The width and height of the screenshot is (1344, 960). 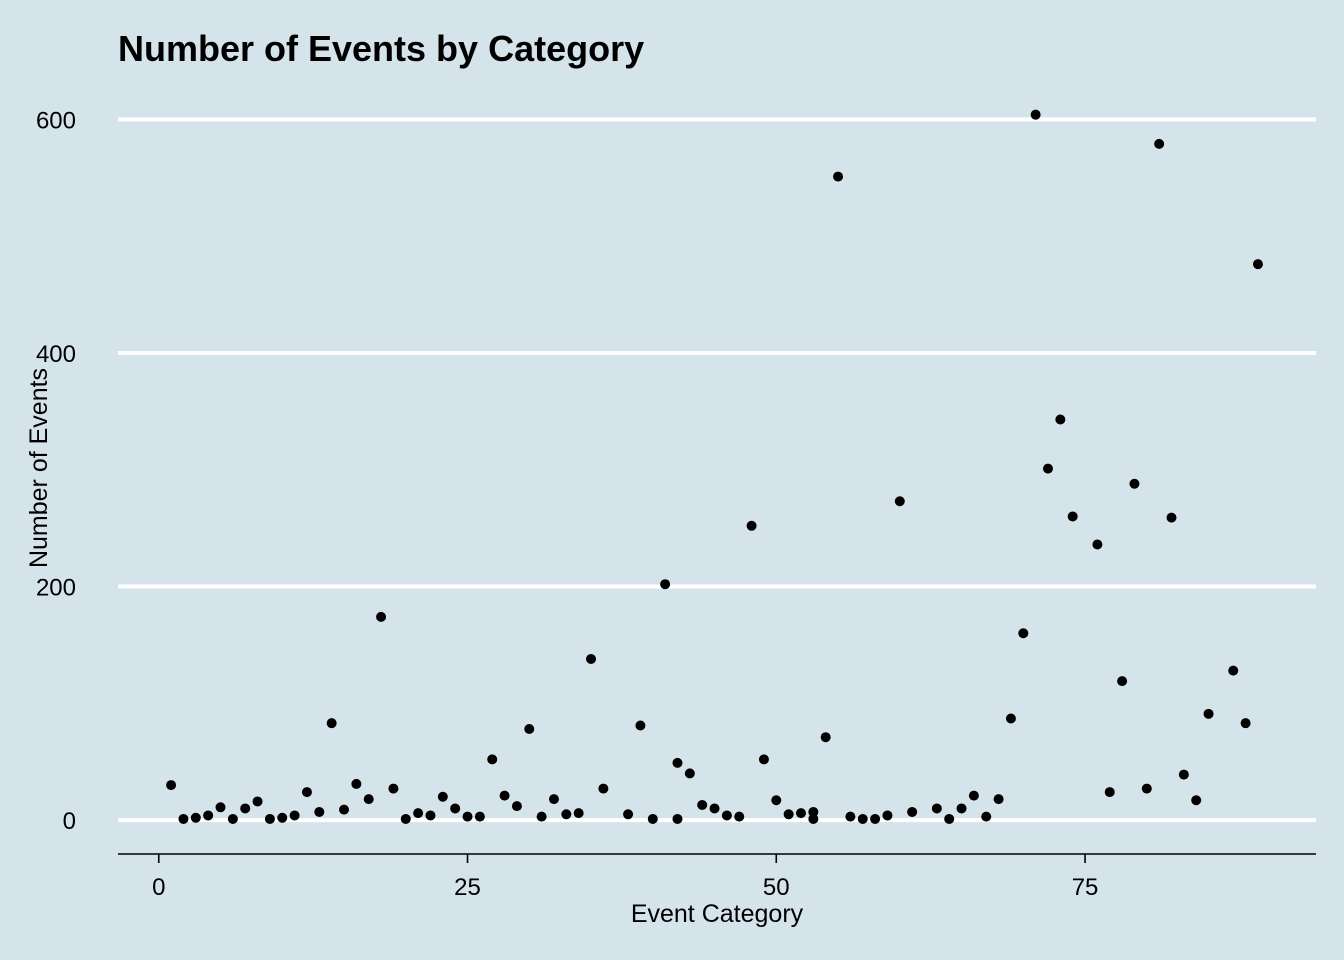 What do you see at coordinates (158, 887) in the screenshot?
I see `x-tick-label: 0` at bounding box center [158, 887].